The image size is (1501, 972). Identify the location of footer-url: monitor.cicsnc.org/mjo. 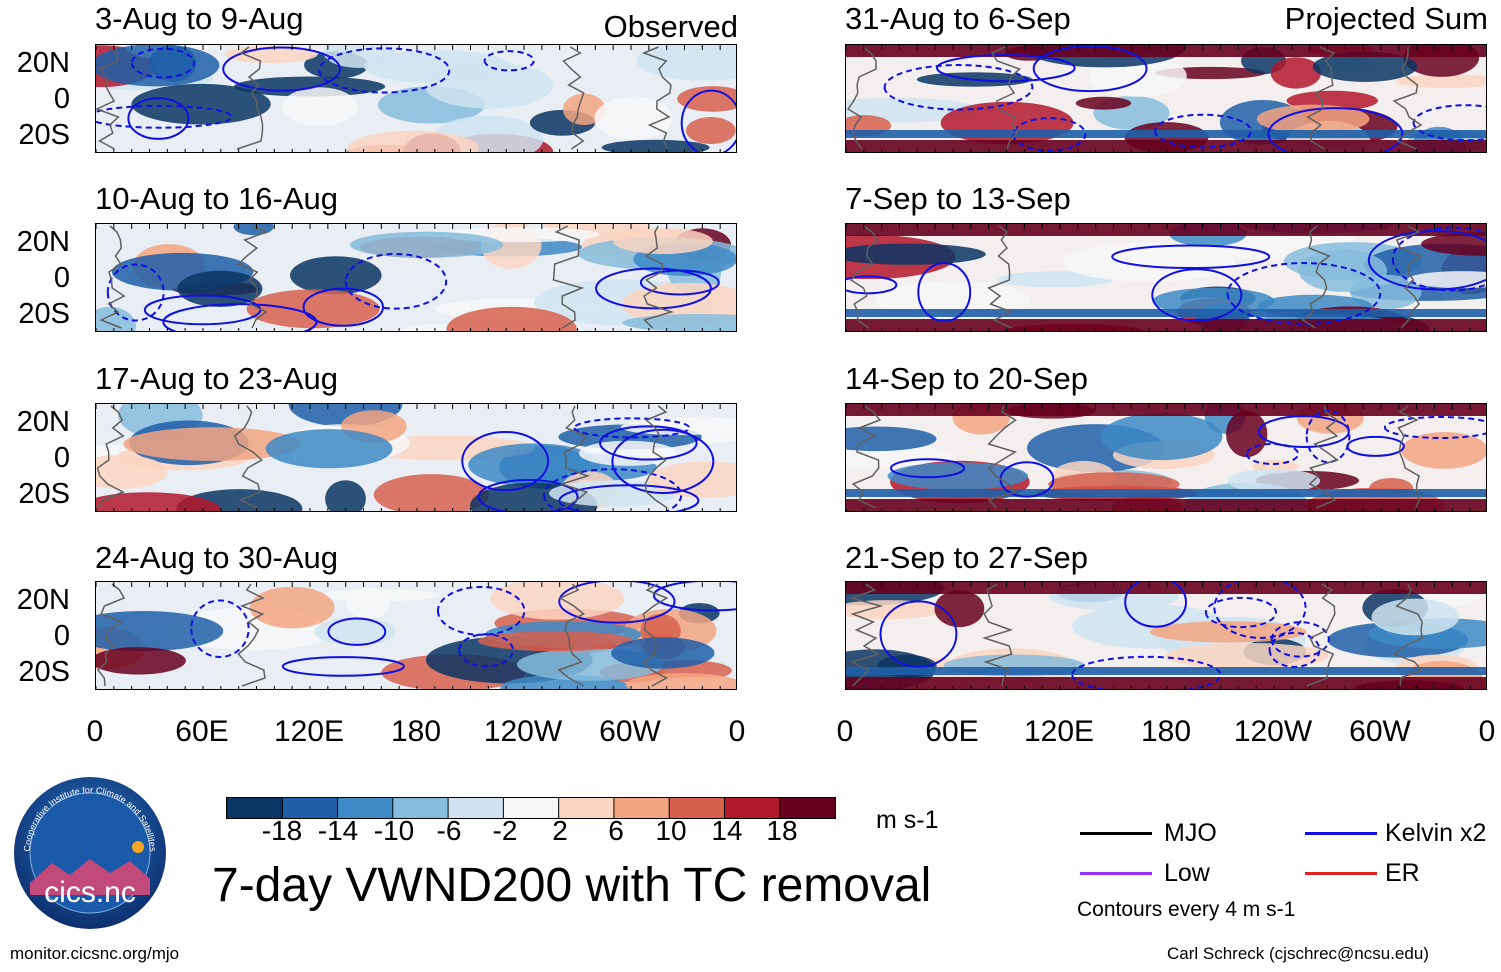
(95, 953).